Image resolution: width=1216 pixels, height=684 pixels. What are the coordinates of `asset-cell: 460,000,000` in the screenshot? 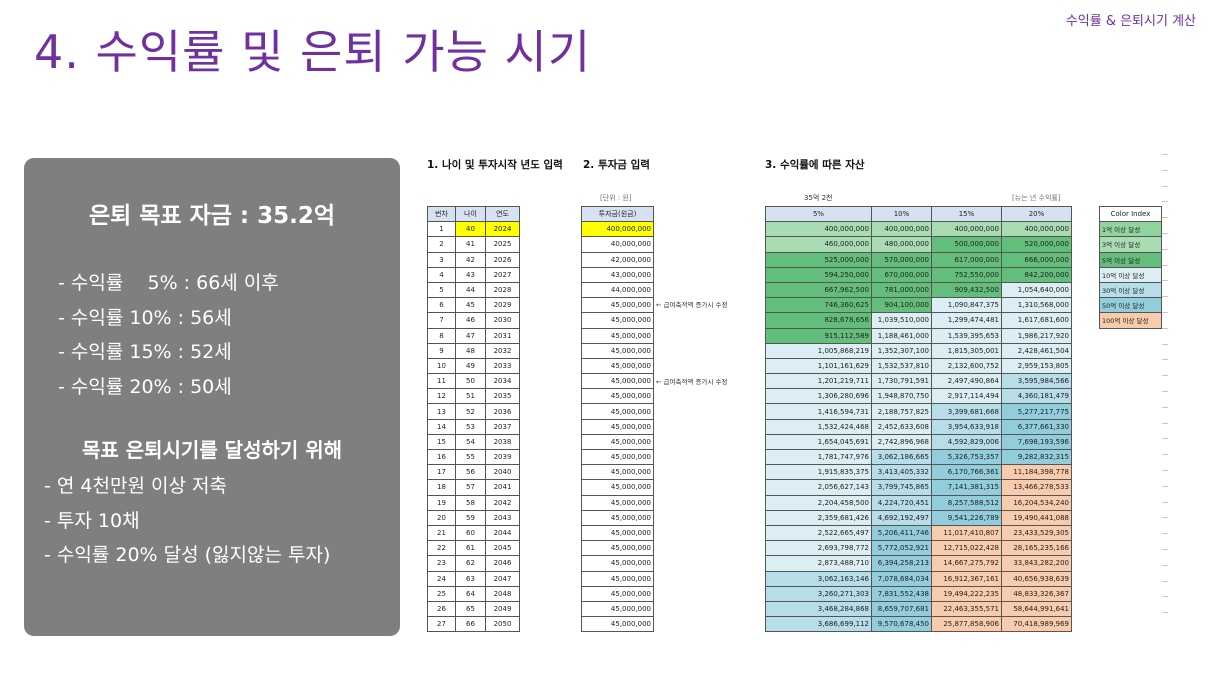 It's located at (818, 244).